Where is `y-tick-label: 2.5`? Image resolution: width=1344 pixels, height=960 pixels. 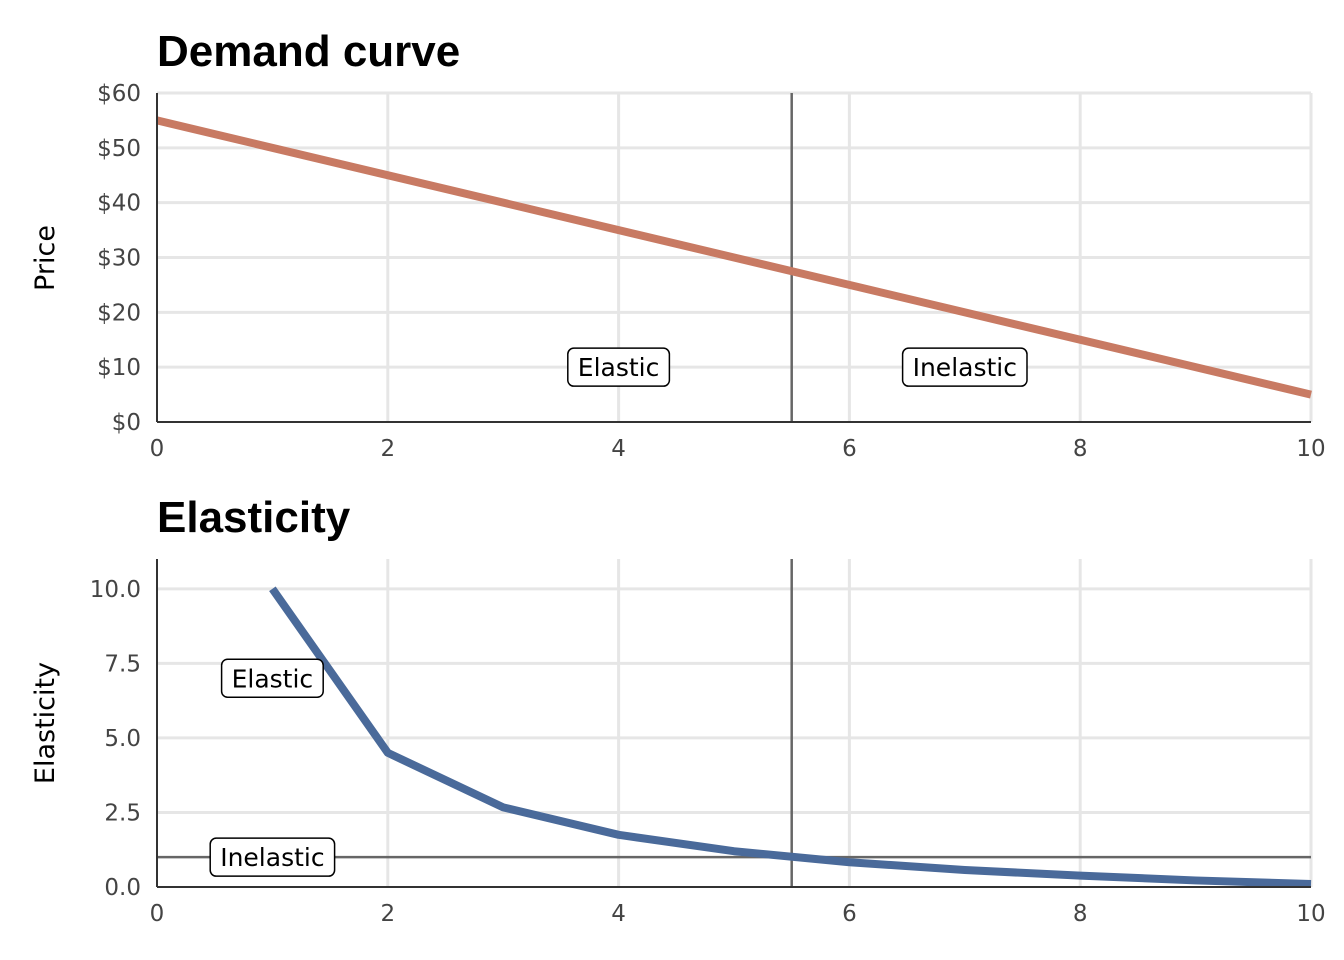 y-tick-label: 2.5 is located at coordinates (122, 813).